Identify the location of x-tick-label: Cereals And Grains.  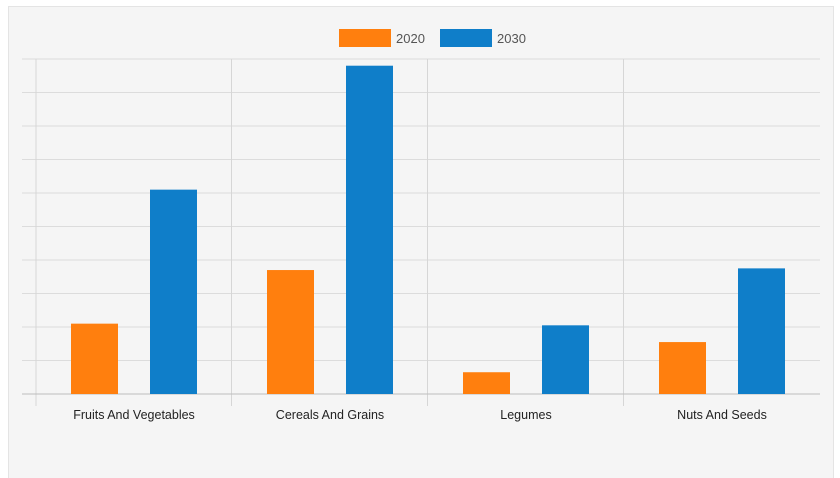
(330, 415).